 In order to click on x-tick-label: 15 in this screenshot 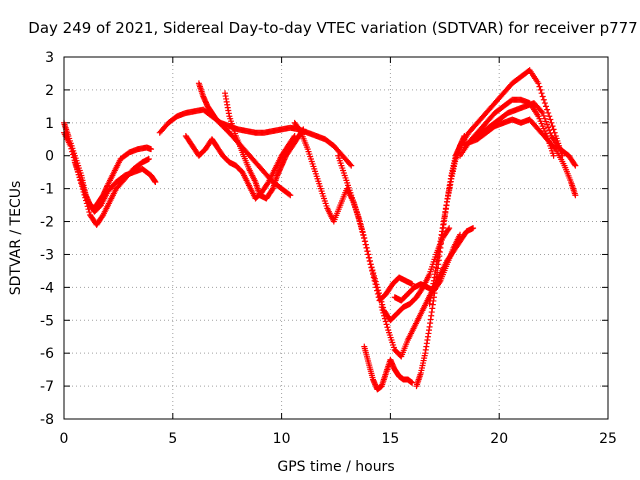, I will do `click(390, 439)`.